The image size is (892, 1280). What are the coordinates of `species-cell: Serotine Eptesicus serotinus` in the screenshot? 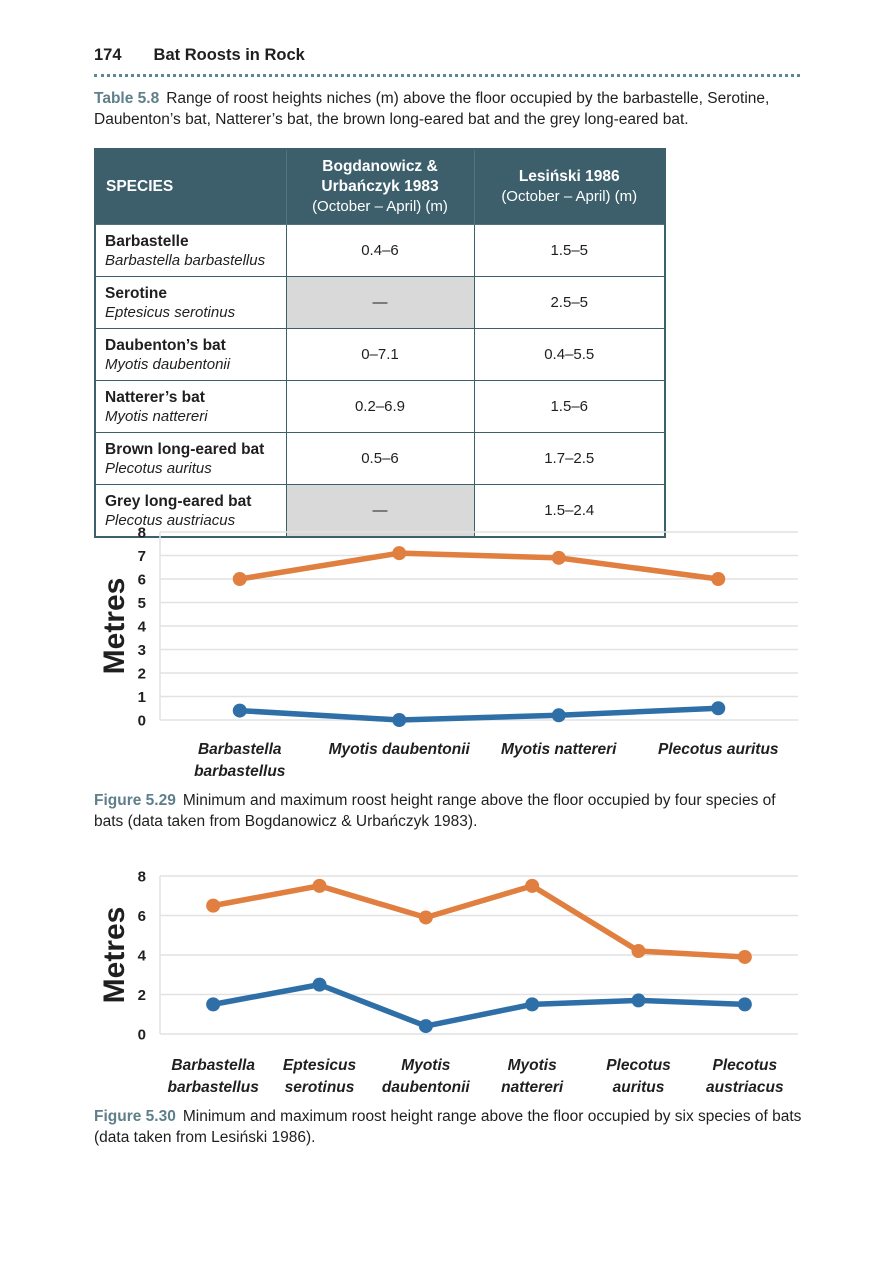 It's located at (190, 302).